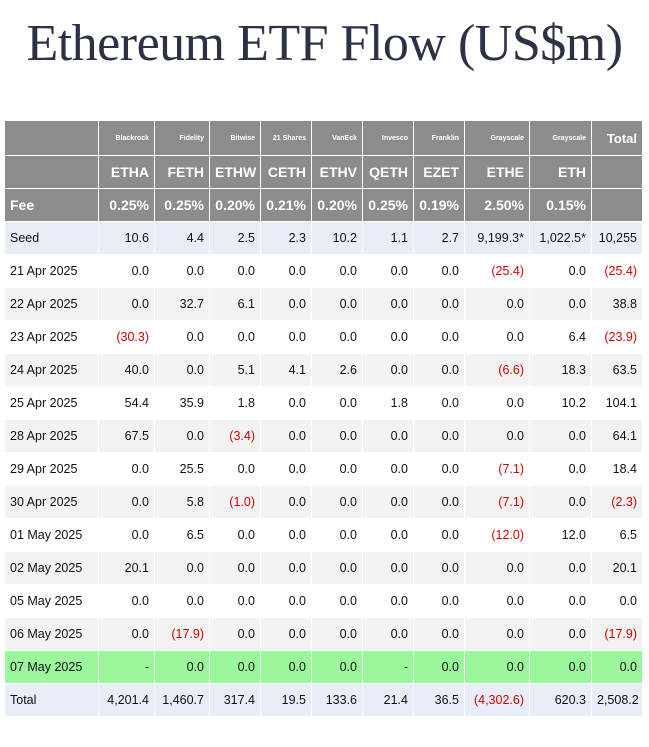 This screenshot has height=747, width=649. I want to click on total-column-header: Total, so click(617, 138).